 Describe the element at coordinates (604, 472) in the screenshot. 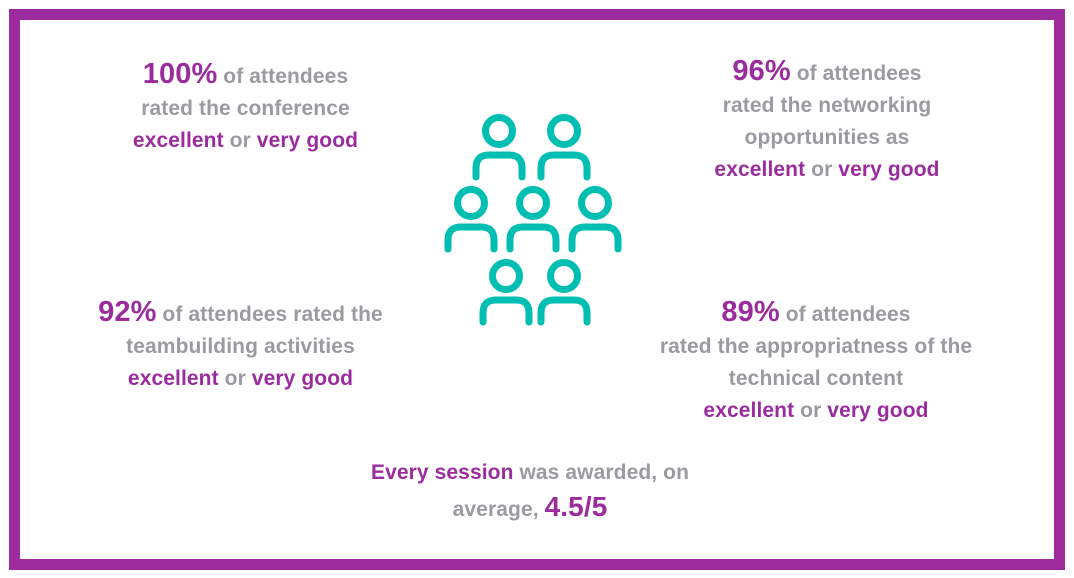

I see `summary-text: was awarded, on` at that location.